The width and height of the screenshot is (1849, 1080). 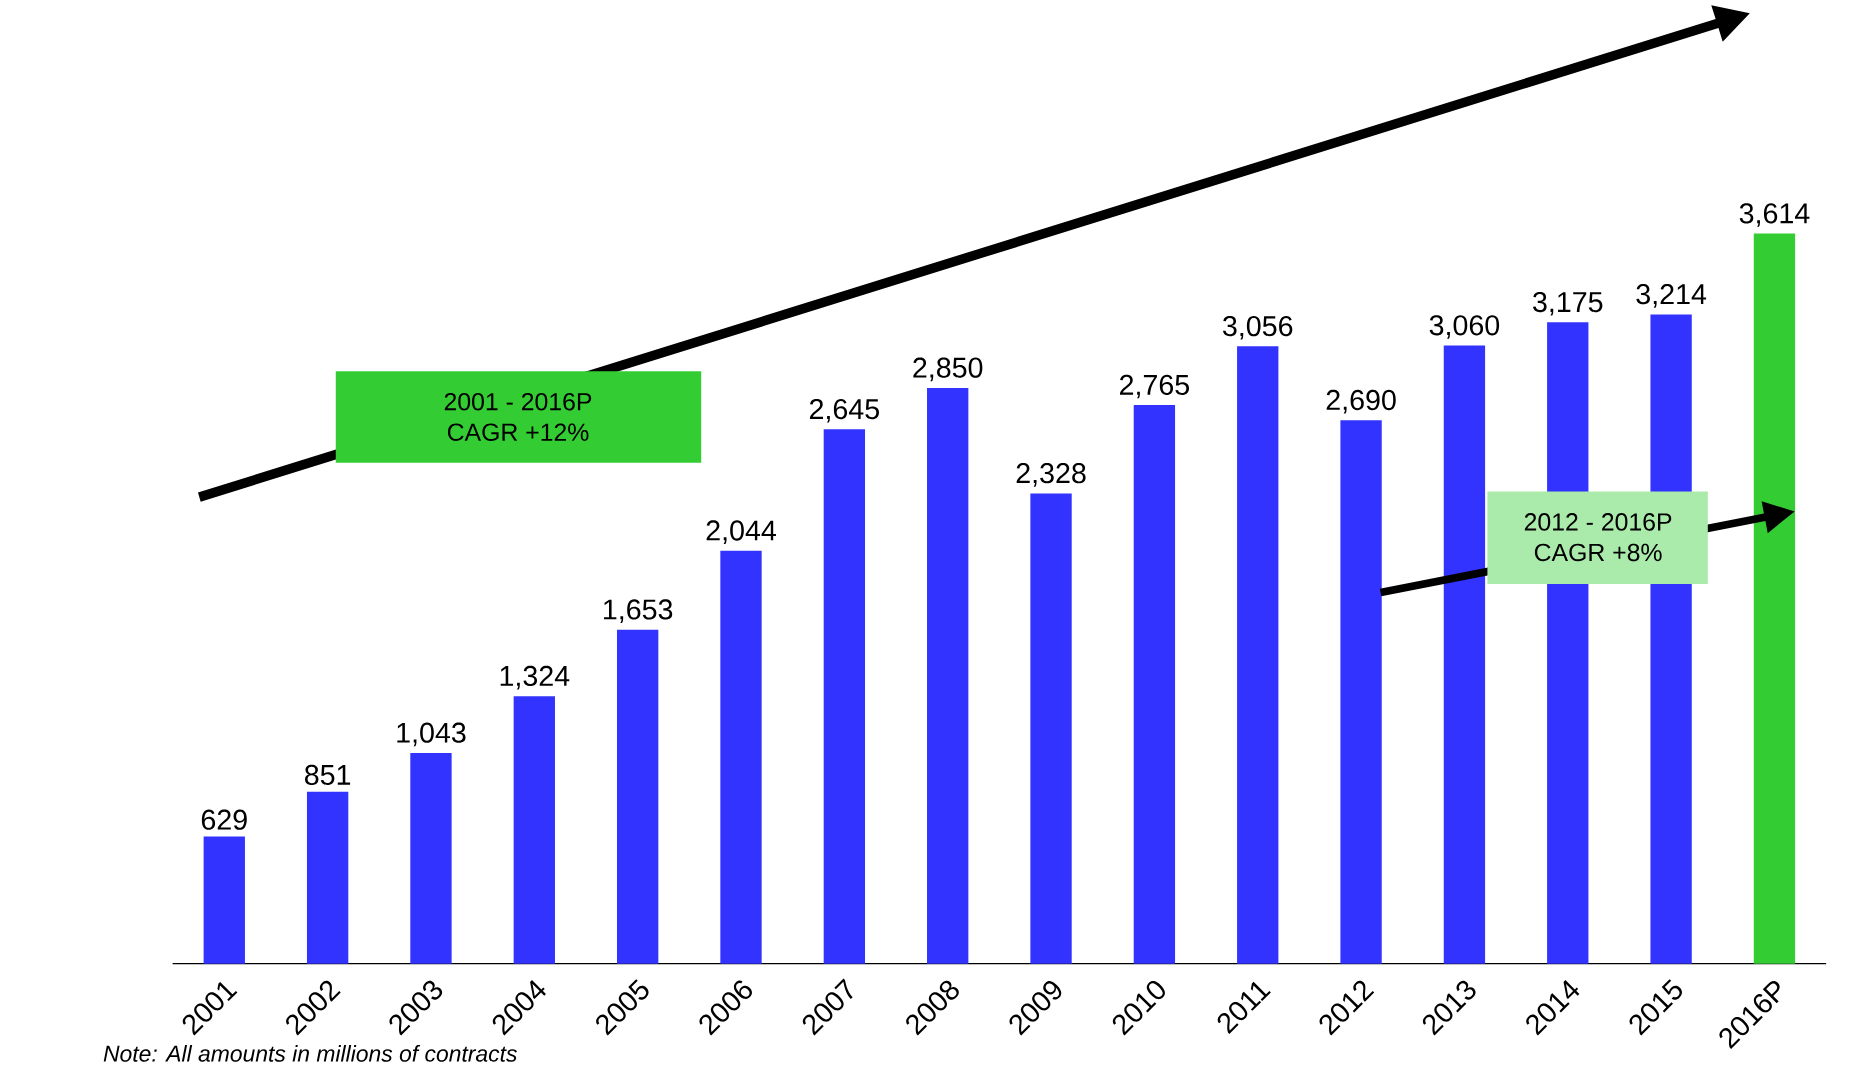 What do you see at coordinates (1568, 303) in the screenshot?
I see `data-label: 3,175` at bounding box center [1568, 303].